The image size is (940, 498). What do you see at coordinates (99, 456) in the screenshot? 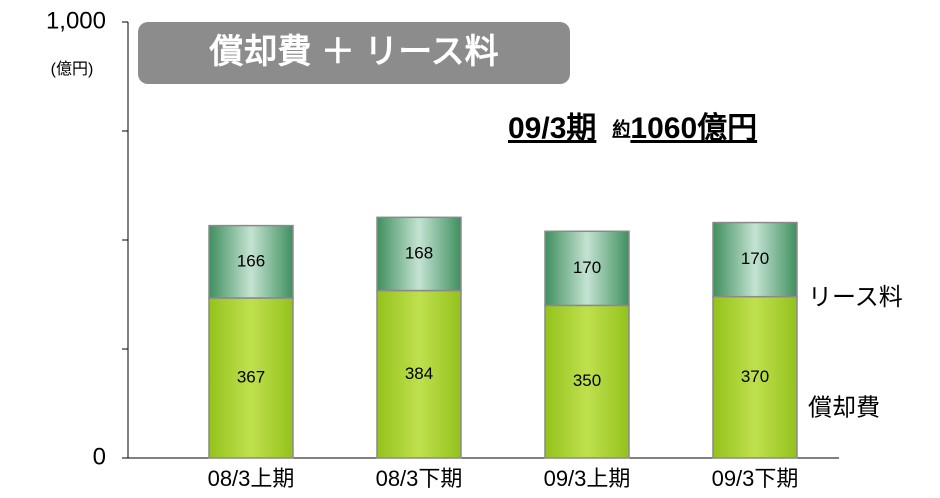
I see `y-tick-label: 0` at bounding box center [99, 456].